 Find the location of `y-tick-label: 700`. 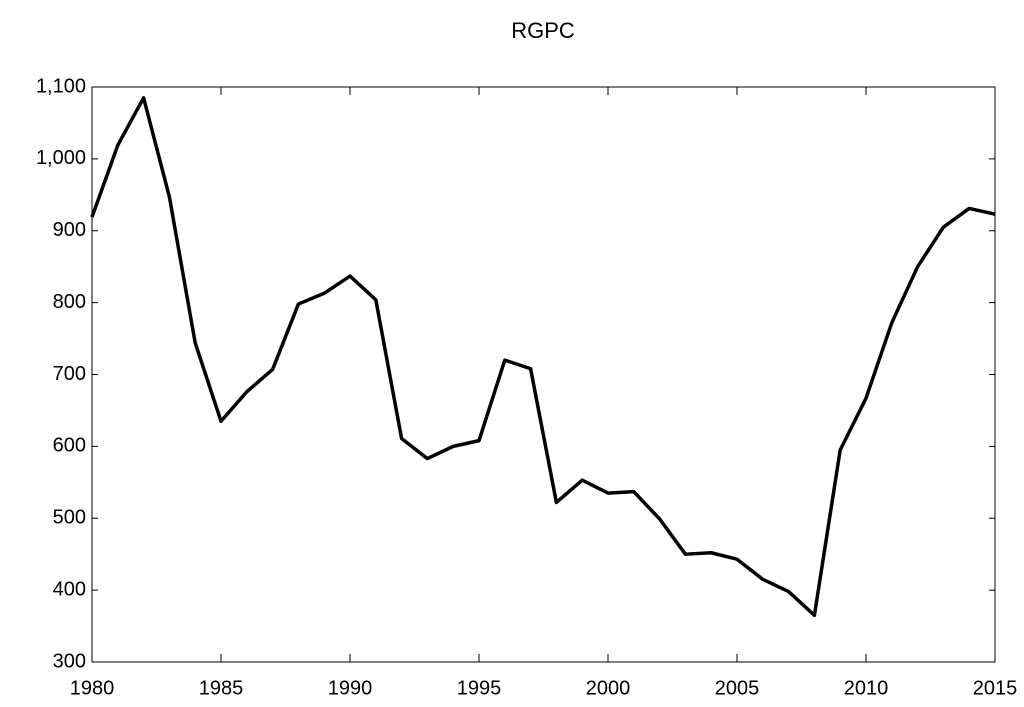

y-tick-label: 700 is located at coordinates (69, 374).